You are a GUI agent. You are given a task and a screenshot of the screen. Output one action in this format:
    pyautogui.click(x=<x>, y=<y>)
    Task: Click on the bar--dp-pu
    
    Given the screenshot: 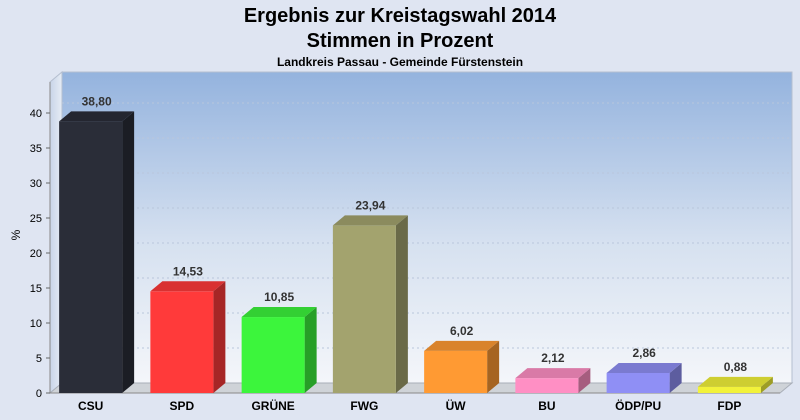 What is the action you would take?
    pyautogui.click(x=644, y=377)
    